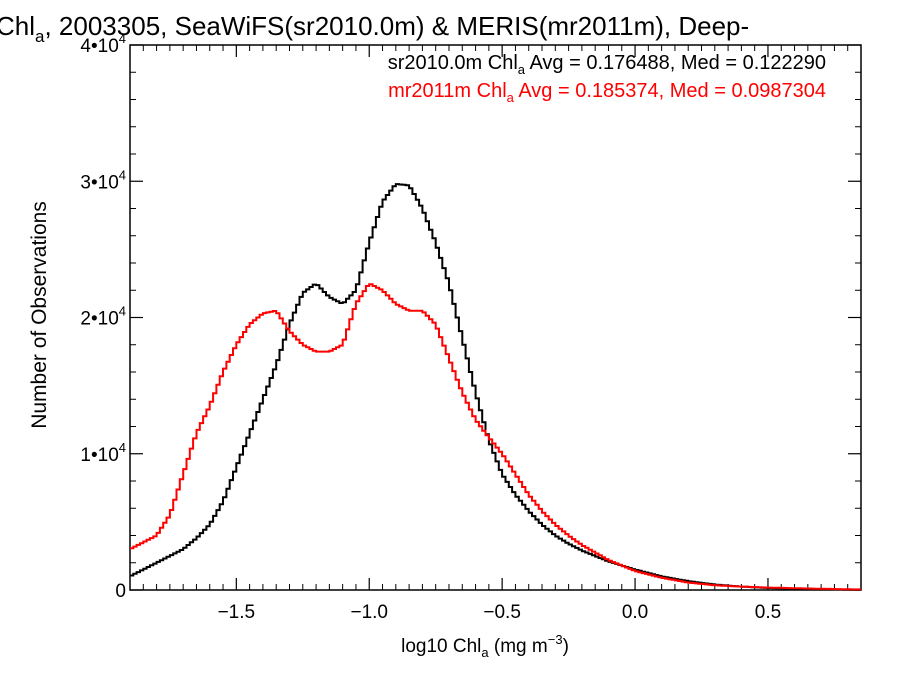 This screenshot has height=675, width=900. Describe the element at coordinates (39, 315) in the screenshot. I see `y-axis-label: Number of Observations` at that location.